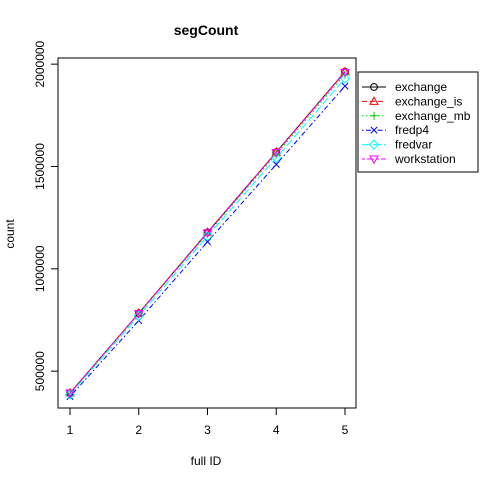 The height and width of the screenshot is (480, 480). I want to click on y-axis: 500000 1000000 1500000 2000000, so click(45, 215).